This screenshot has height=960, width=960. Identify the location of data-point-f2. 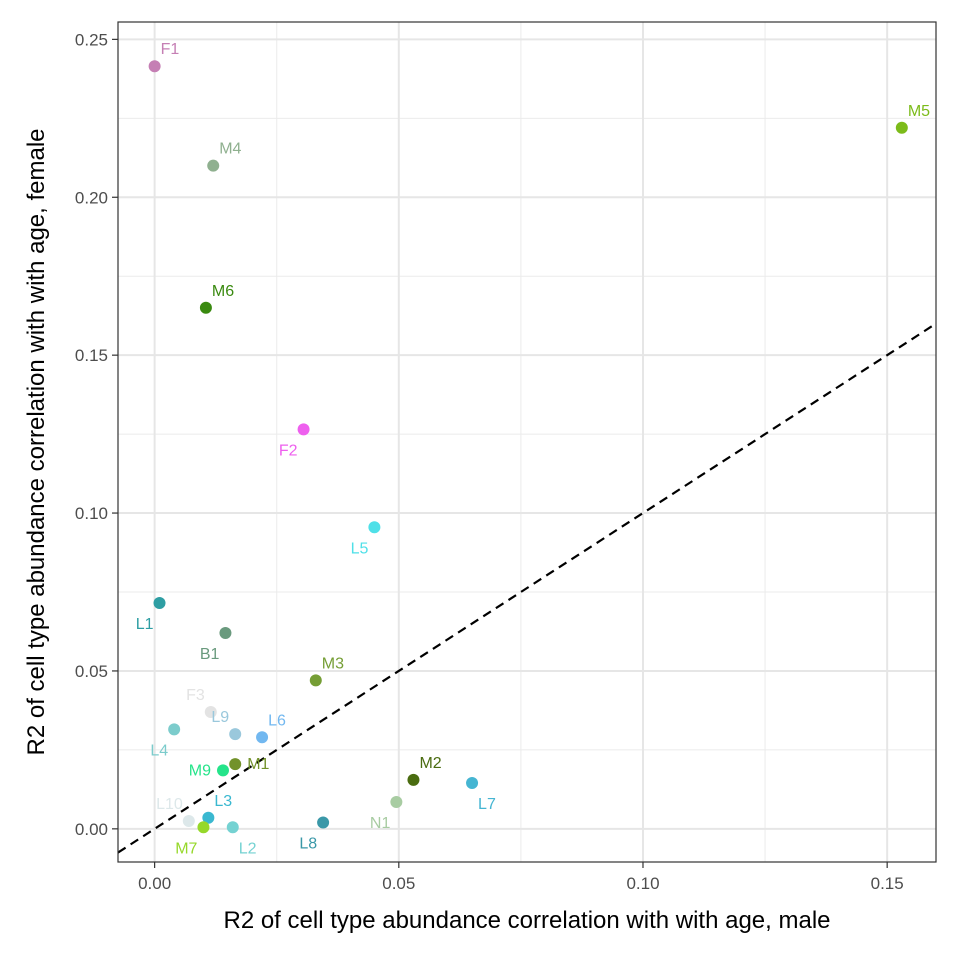
(303, 429).